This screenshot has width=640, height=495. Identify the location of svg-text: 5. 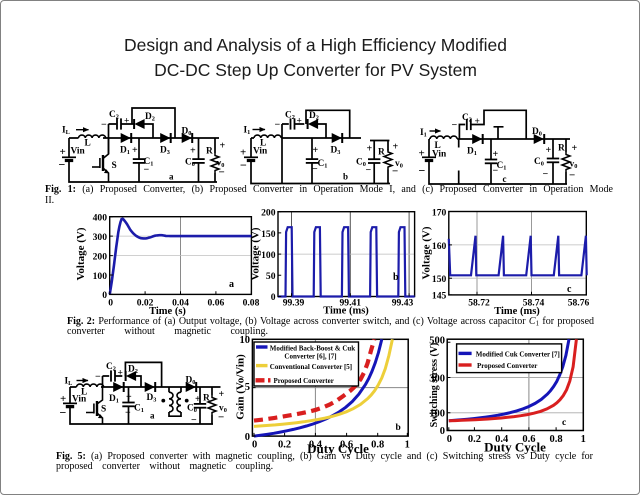
(247, 387).